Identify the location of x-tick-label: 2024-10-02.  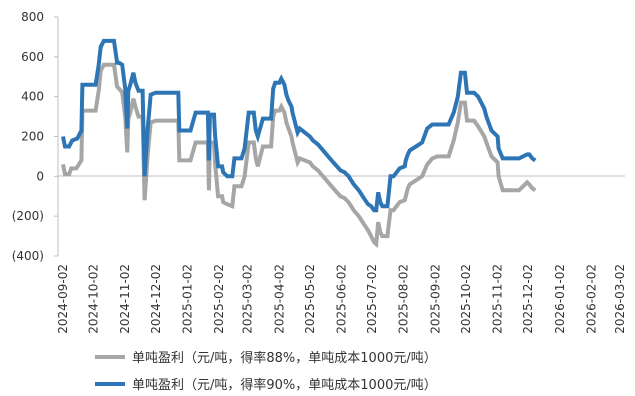
(94, 299).